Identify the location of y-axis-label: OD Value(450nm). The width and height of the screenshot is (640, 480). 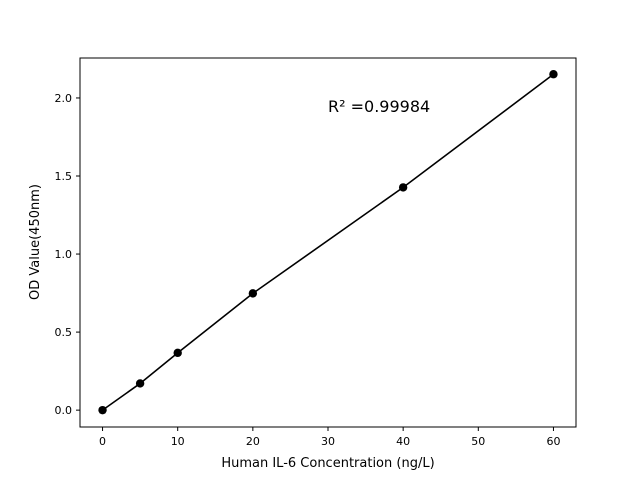
(35, 242).